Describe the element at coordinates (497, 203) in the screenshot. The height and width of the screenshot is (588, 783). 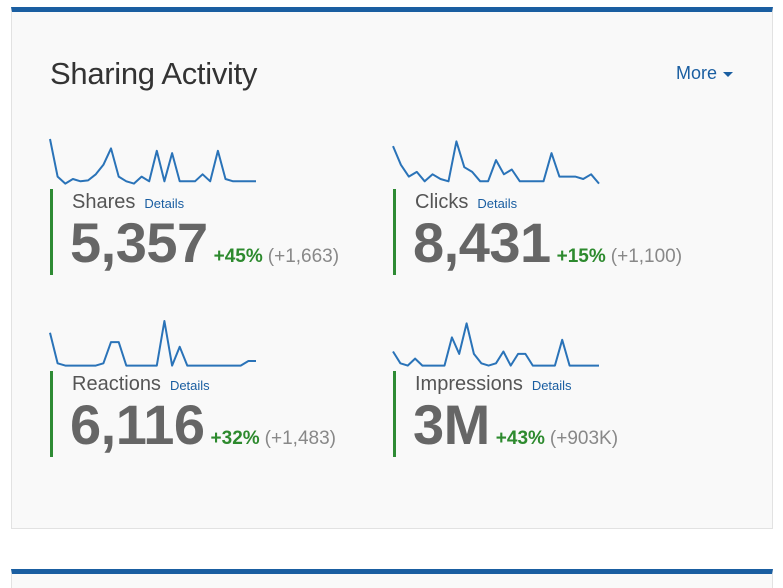
I see `clicks-details-link: Details` at that location.